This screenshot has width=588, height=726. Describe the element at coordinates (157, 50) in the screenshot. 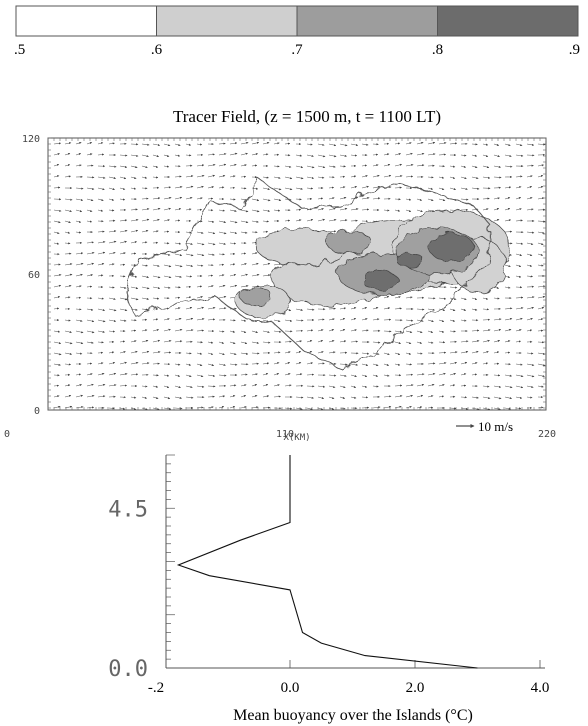

I see `colorbar-tick-label: .6` at that location.